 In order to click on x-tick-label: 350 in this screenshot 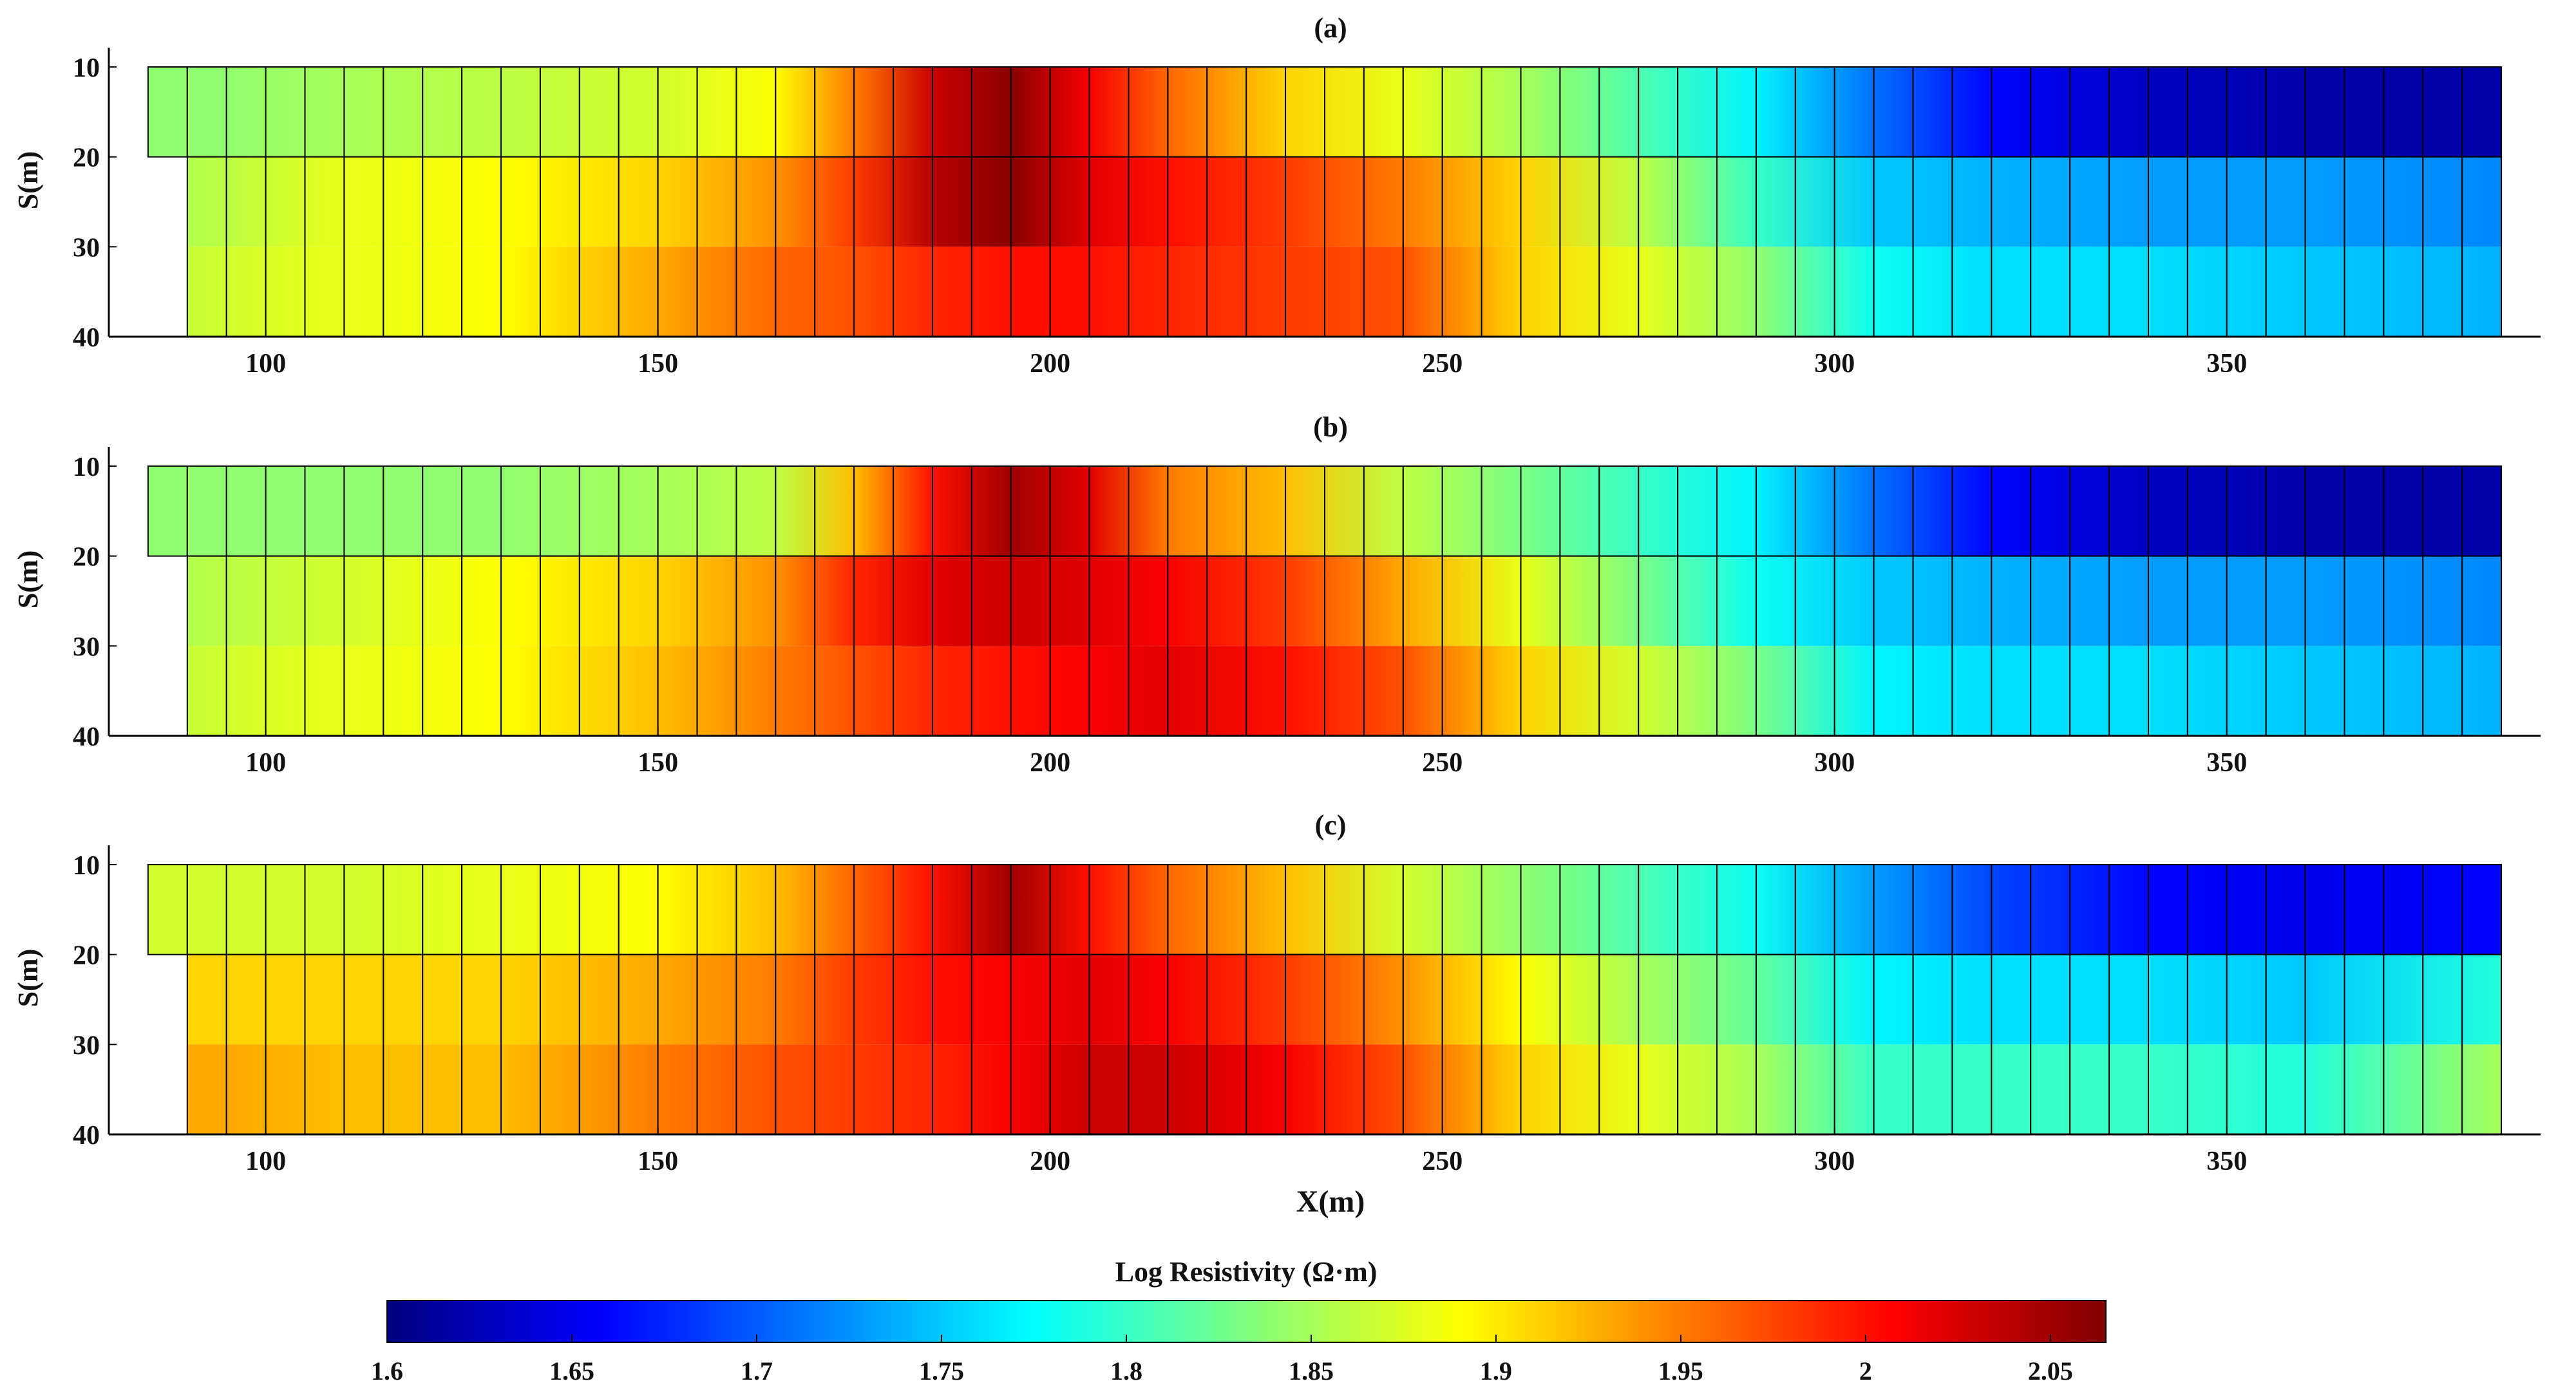, I will do `click(2227, 763)`.